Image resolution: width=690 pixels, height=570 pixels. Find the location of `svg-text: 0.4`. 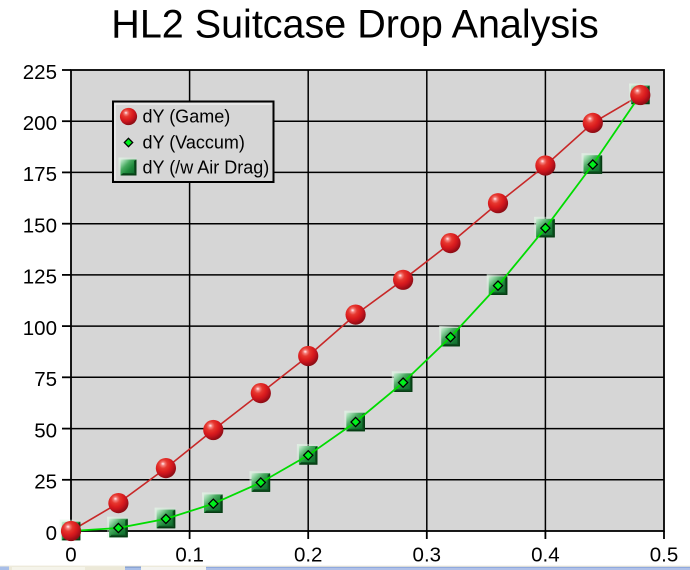

svg-text: 0.4 is located at coordinates (545, 555).